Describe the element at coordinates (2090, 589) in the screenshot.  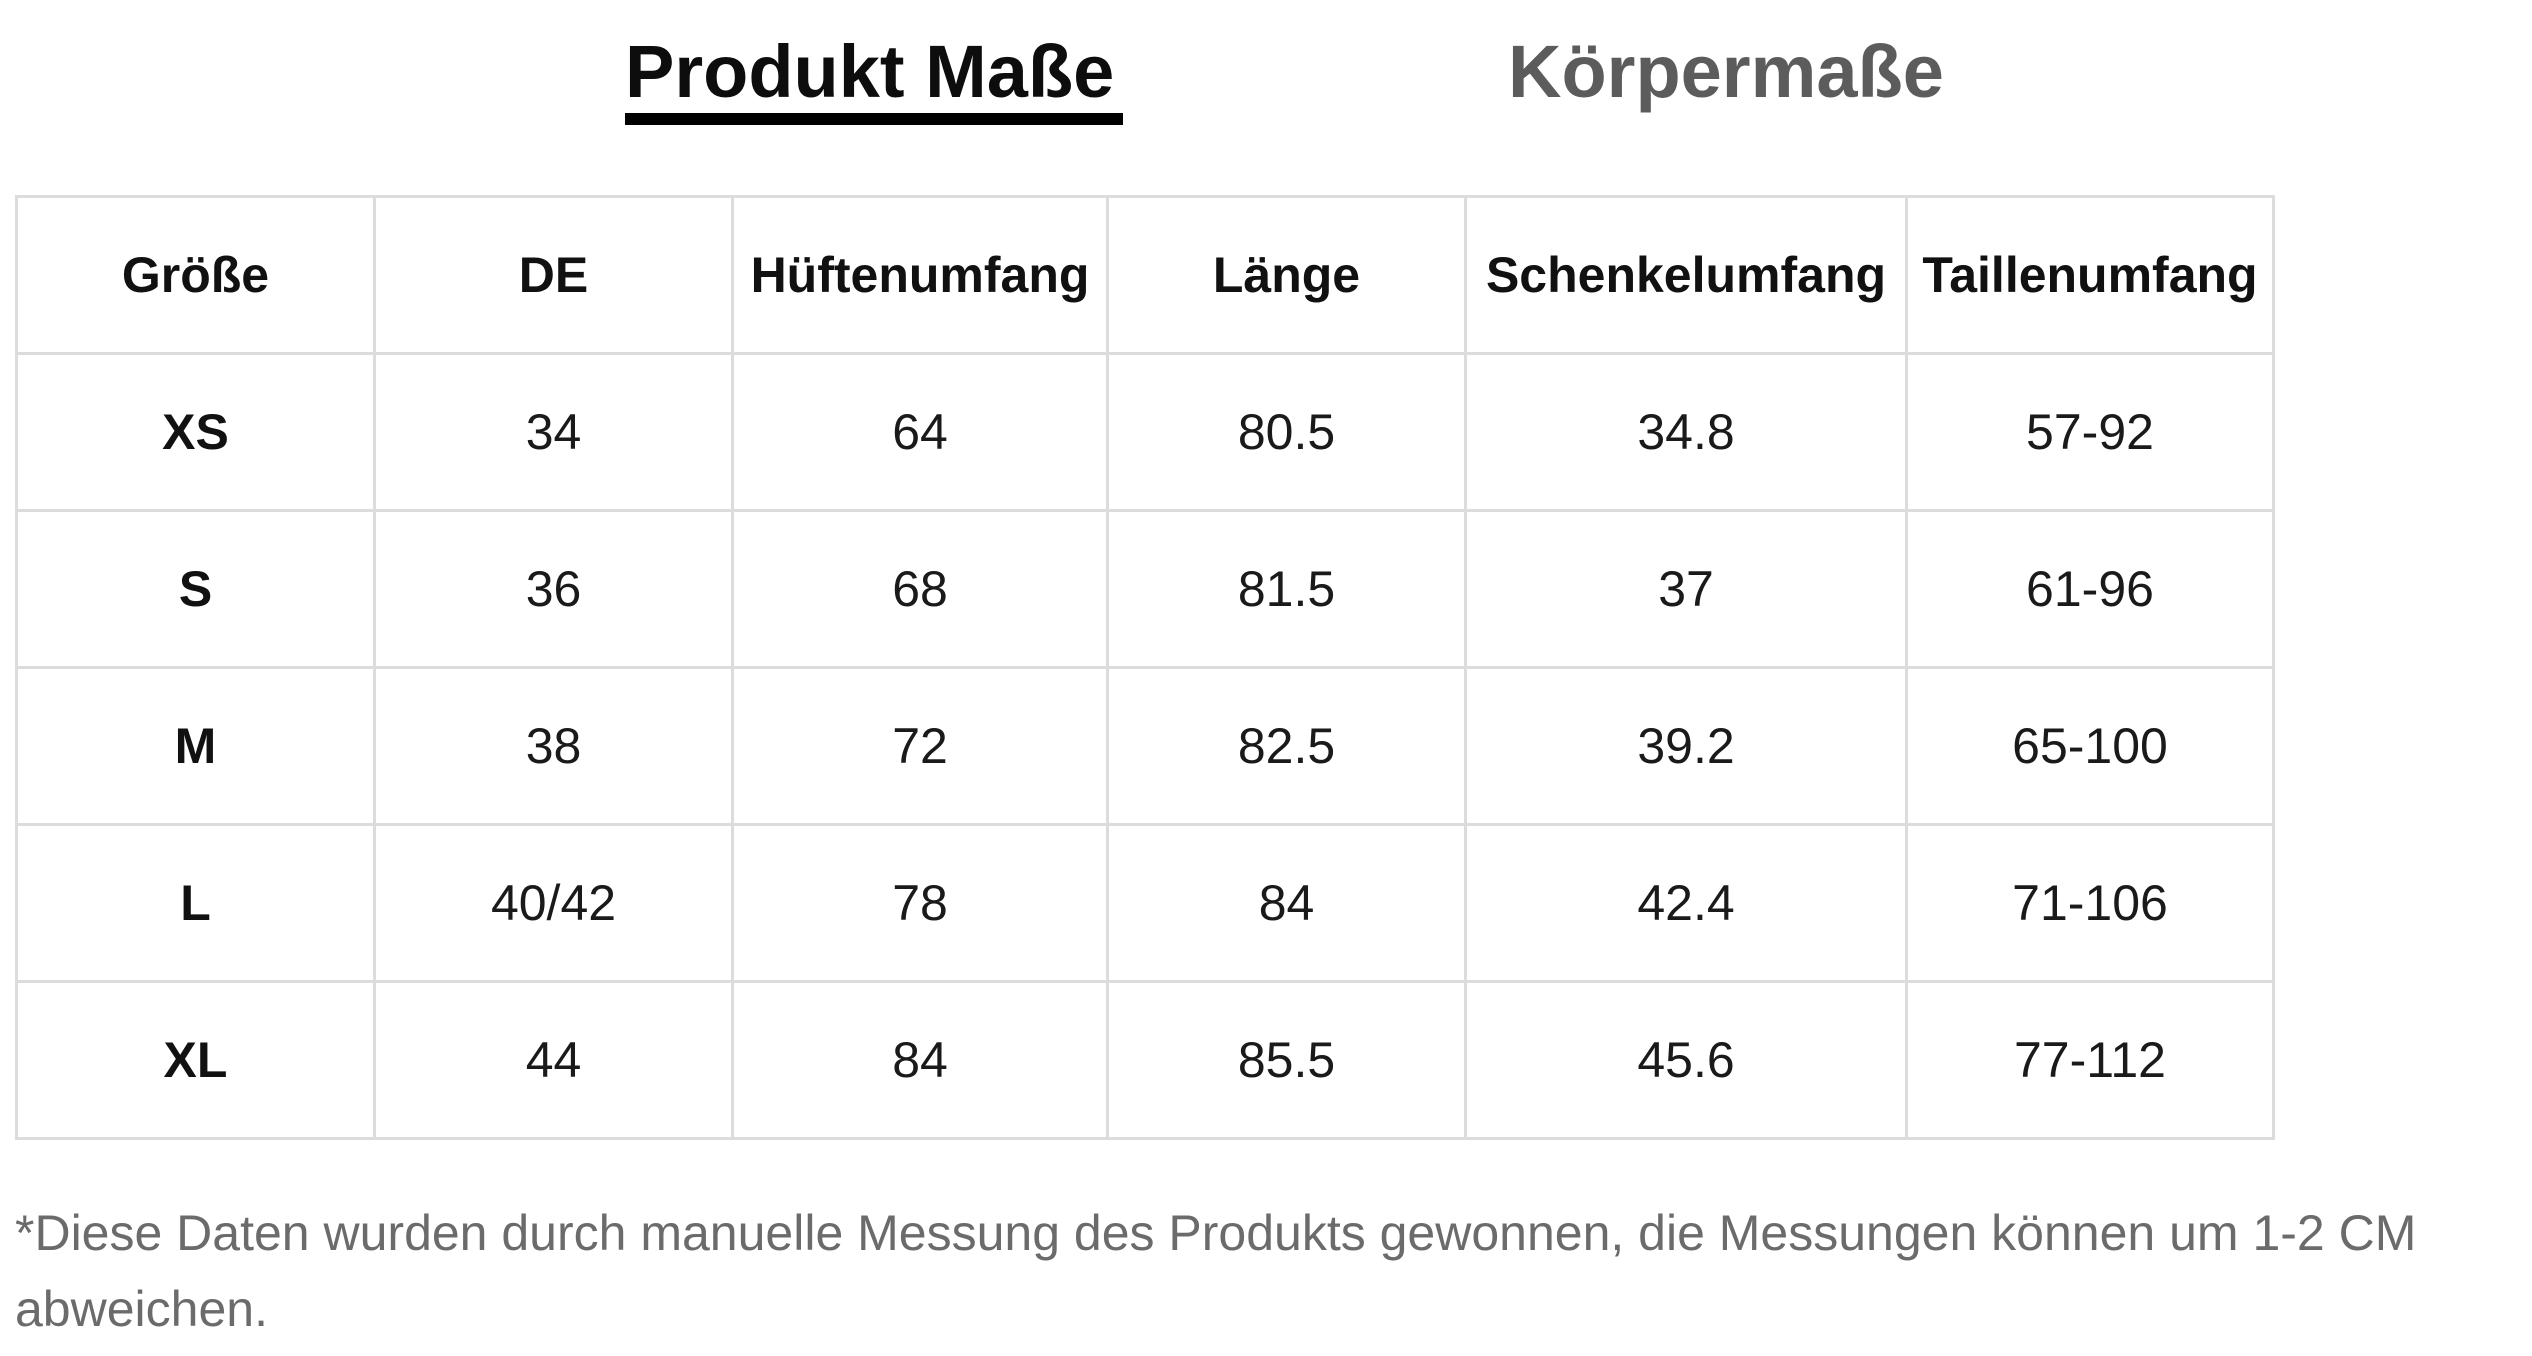
I see `waist-cell: 61-96` at that location.